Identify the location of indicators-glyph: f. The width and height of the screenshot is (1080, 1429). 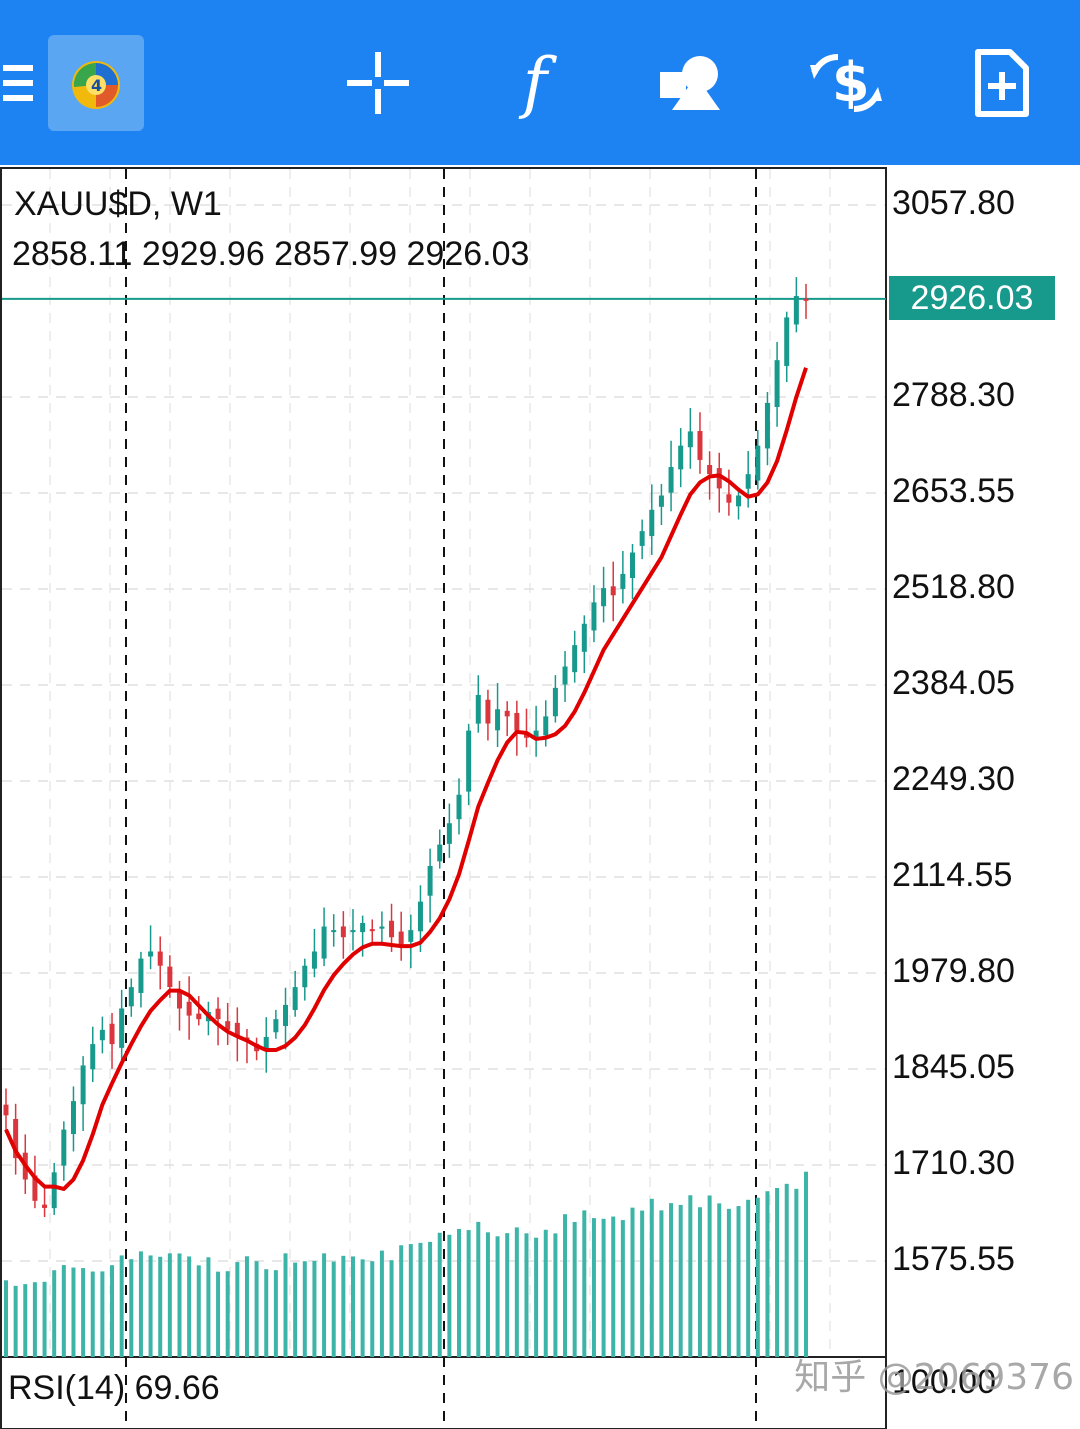
(535, 82).